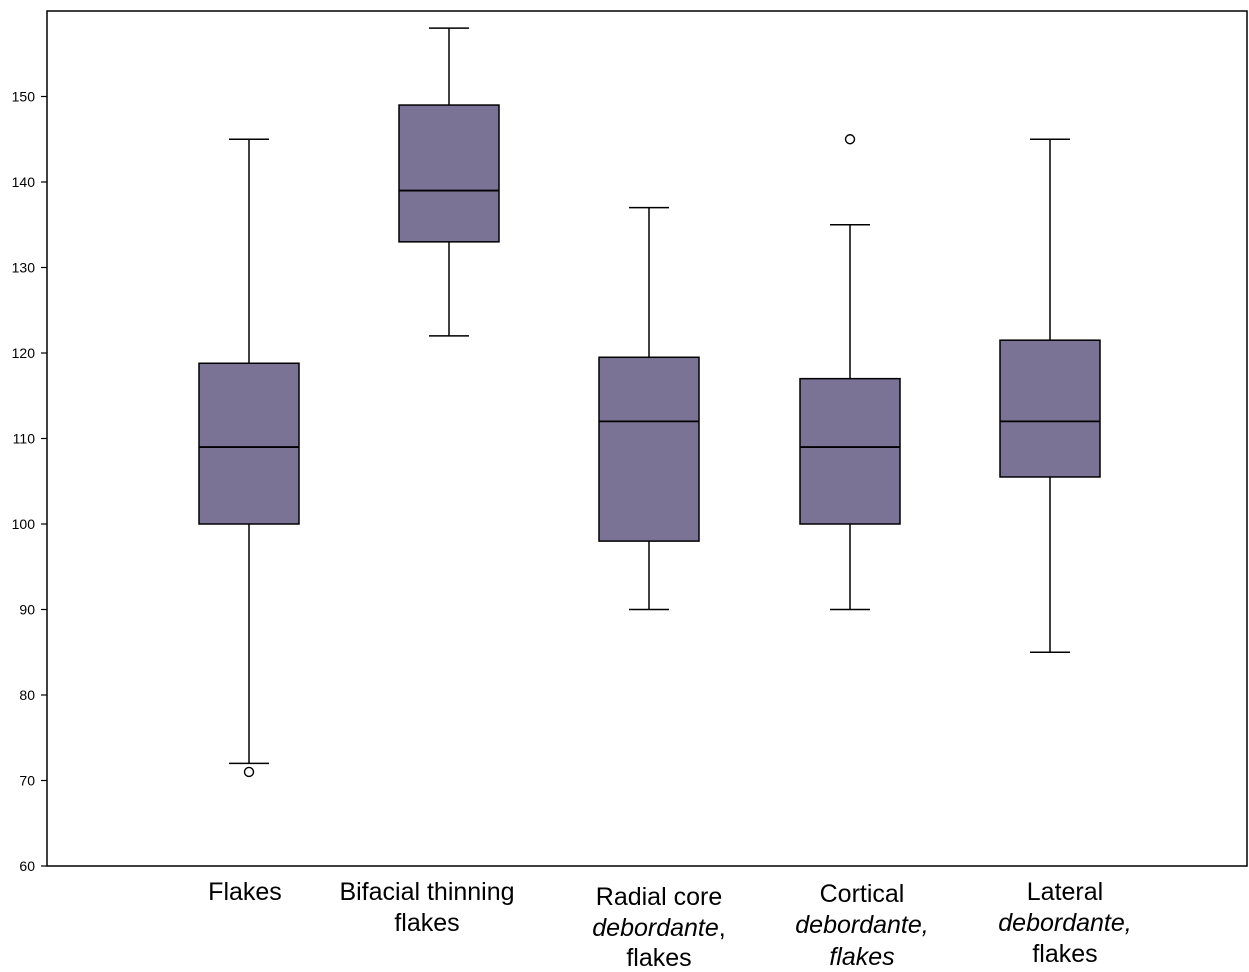  Describe the element at coordinates (24, 439) in the screenshot. I see `y-tick-label-110: 110` at that location.